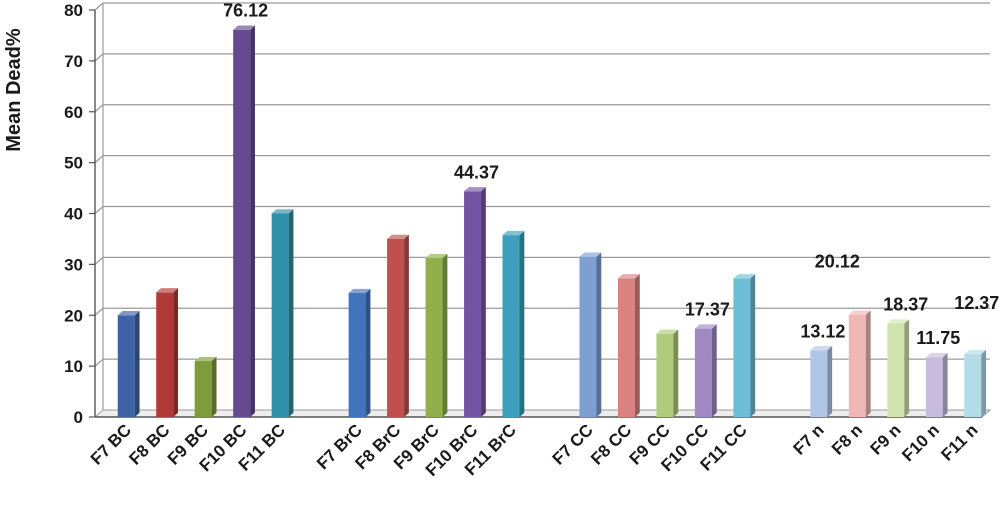  What do you see at coordinates (78, 417) in the screenshot?
I see `y-tick-label: 0` at bounding box center [78, 417].